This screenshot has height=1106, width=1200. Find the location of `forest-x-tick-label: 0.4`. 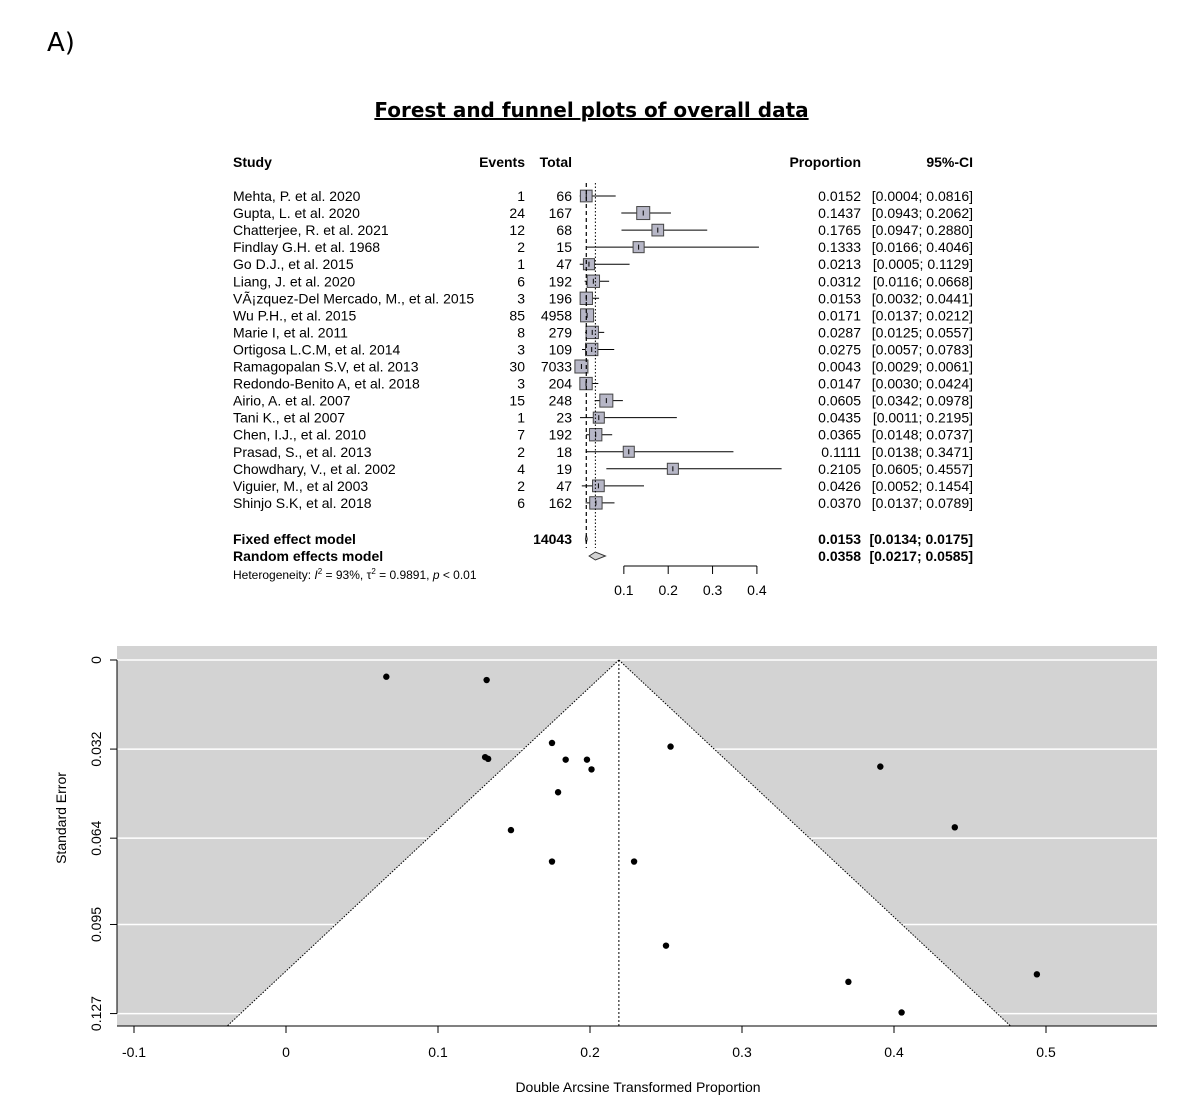

forest-x-tick-label: 0.4 is located at coordinates (757, 590).